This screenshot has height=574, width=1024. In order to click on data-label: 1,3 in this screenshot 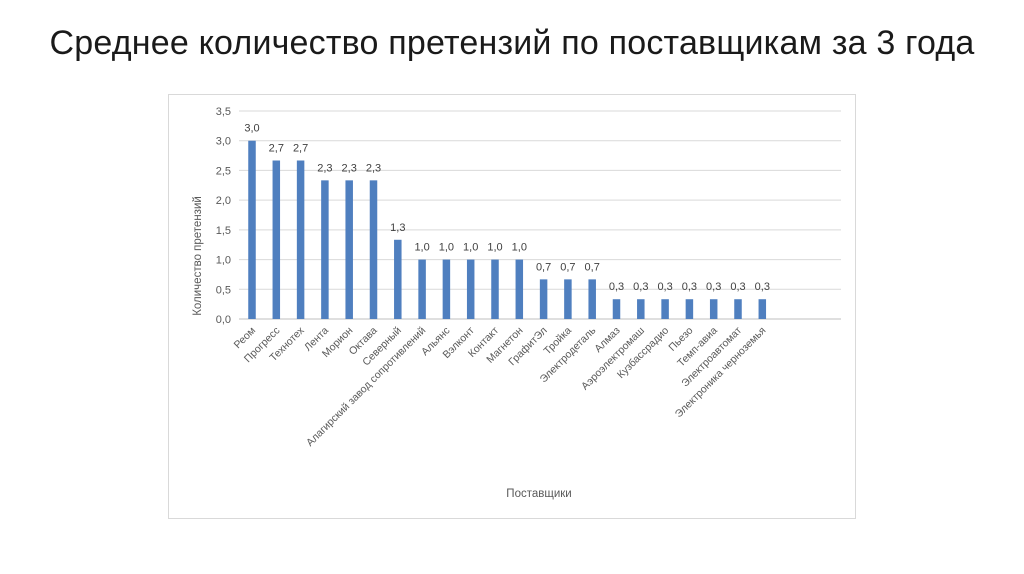, I will do `click(397, 228)`.